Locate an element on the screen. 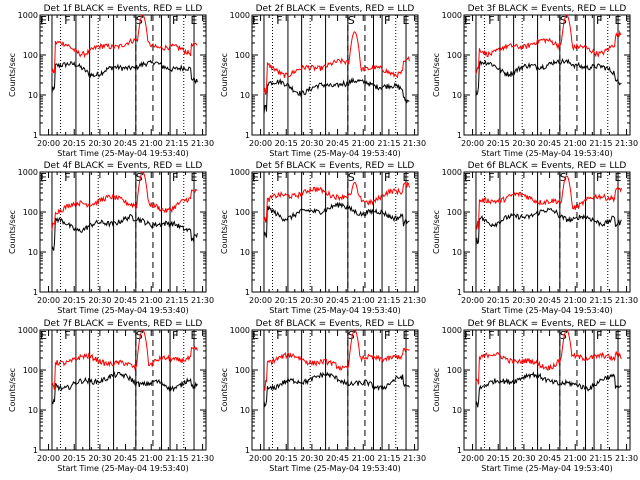 The width and height of the screenshot is (640, 480). panel-title: Det 5f BLACK = Events, RED = LLD is located at coordinates (335, 166).